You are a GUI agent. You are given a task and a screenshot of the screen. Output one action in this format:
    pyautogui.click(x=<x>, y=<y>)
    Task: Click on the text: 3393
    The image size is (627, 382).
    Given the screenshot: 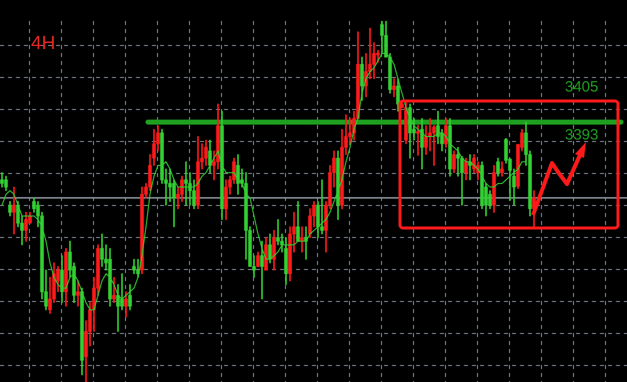 What is the action you would take?
    pyautogui.click(x=581, y=135)
    